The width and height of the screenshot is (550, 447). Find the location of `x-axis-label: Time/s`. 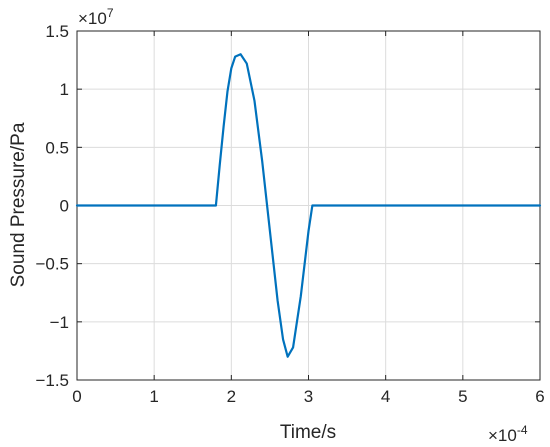

x-axis-label: Time/s is located at coordinates (308, 432).